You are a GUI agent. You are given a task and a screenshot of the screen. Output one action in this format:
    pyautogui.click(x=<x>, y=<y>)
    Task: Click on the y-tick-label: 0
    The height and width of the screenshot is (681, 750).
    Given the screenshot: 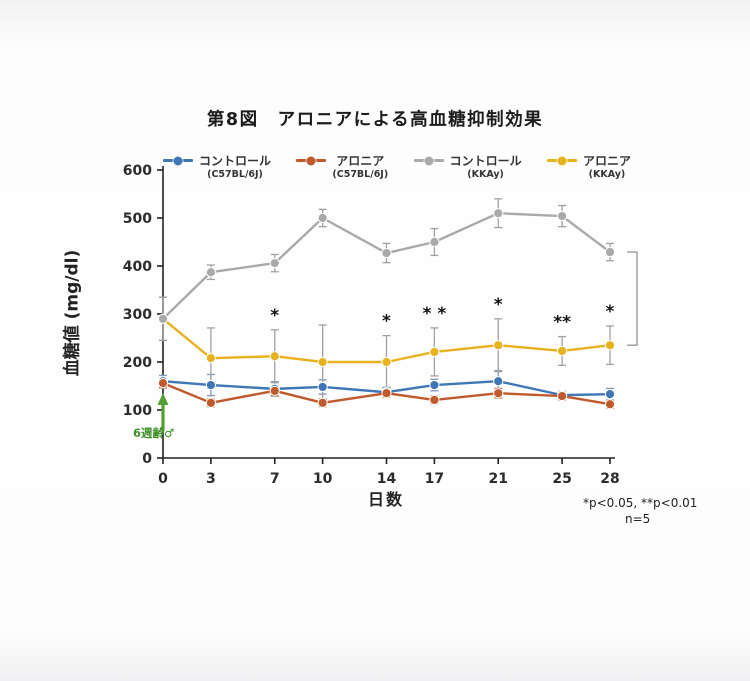 What is the action you would take?
    pyautogui.click(x=147, y=459)
    